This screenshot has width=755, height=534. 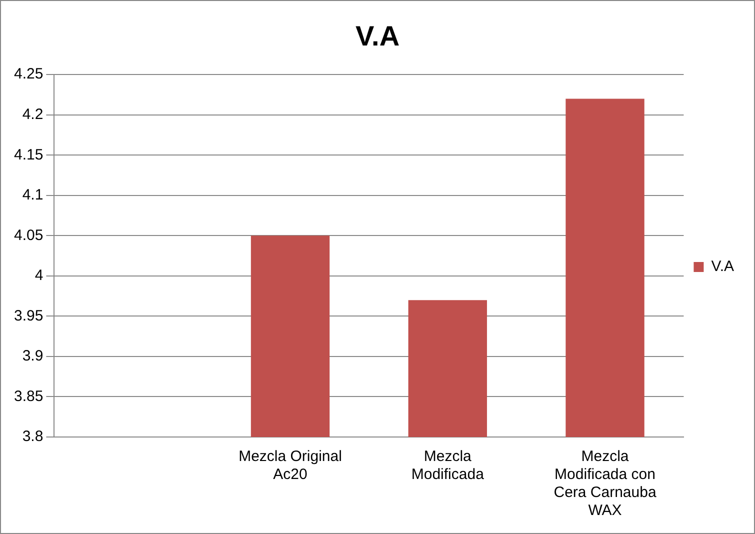 I want to click on y-tick-label: 4.15, so click(x=29, y=155).